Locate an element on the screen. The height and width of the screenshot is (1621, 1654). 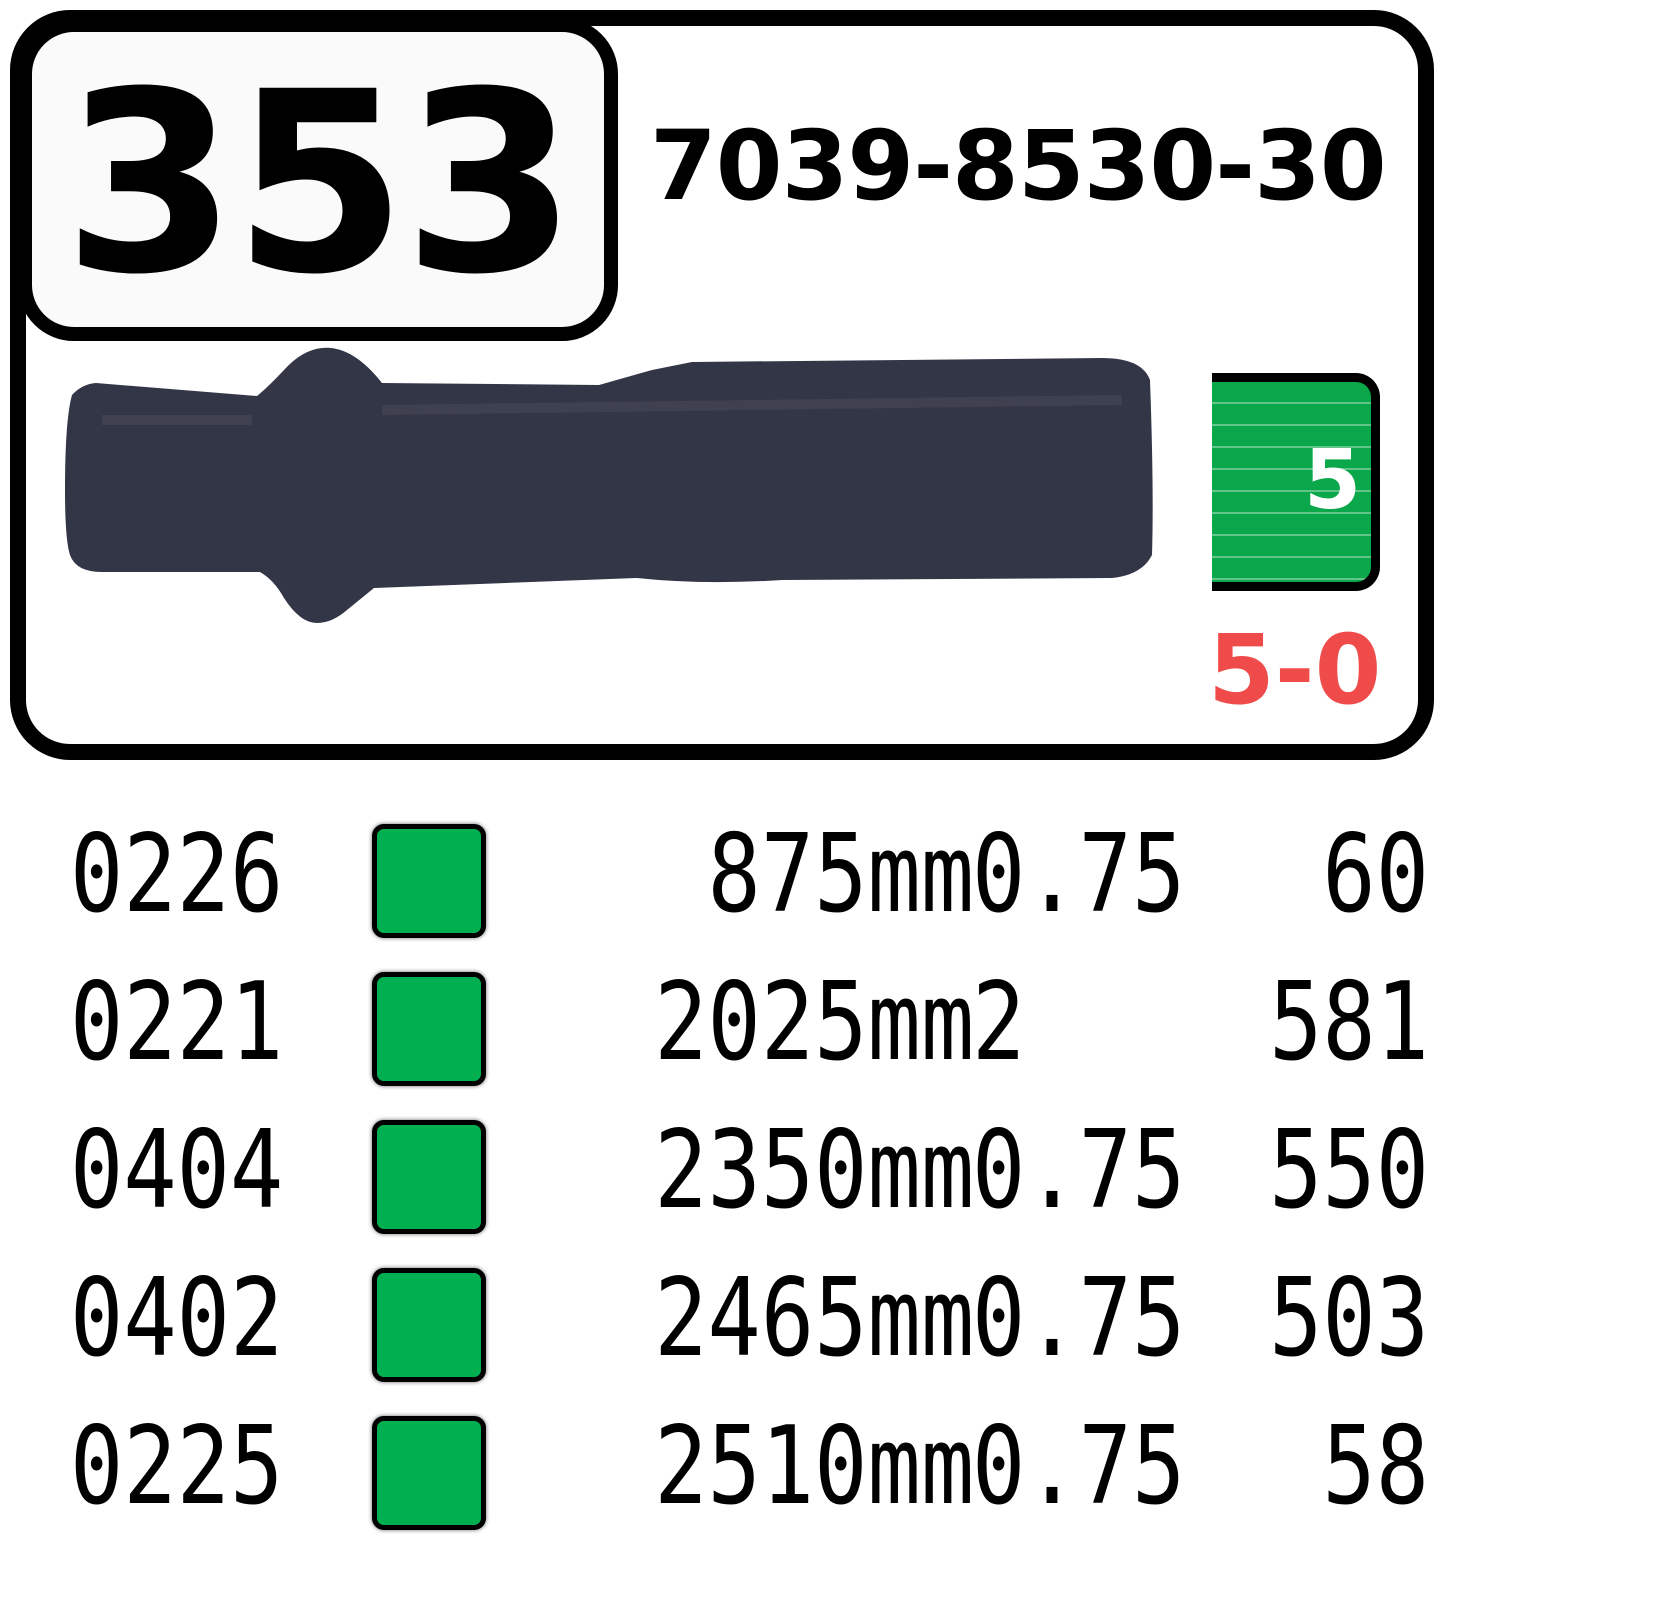
wire-code: 0225 is located at coordinates (177, 1466).